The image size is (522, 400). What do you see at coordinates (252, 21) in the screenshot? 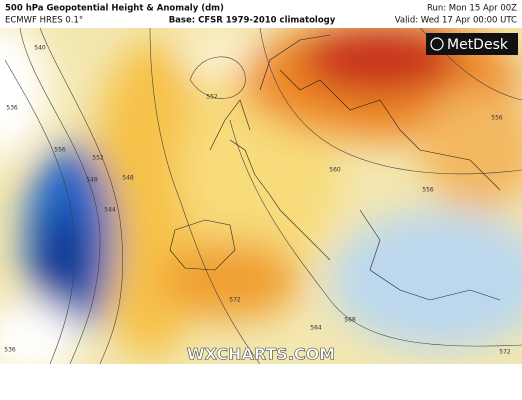
I see `base-label: Base: CFSR 1979-2010 climatology` at bounding box center [252, 21].